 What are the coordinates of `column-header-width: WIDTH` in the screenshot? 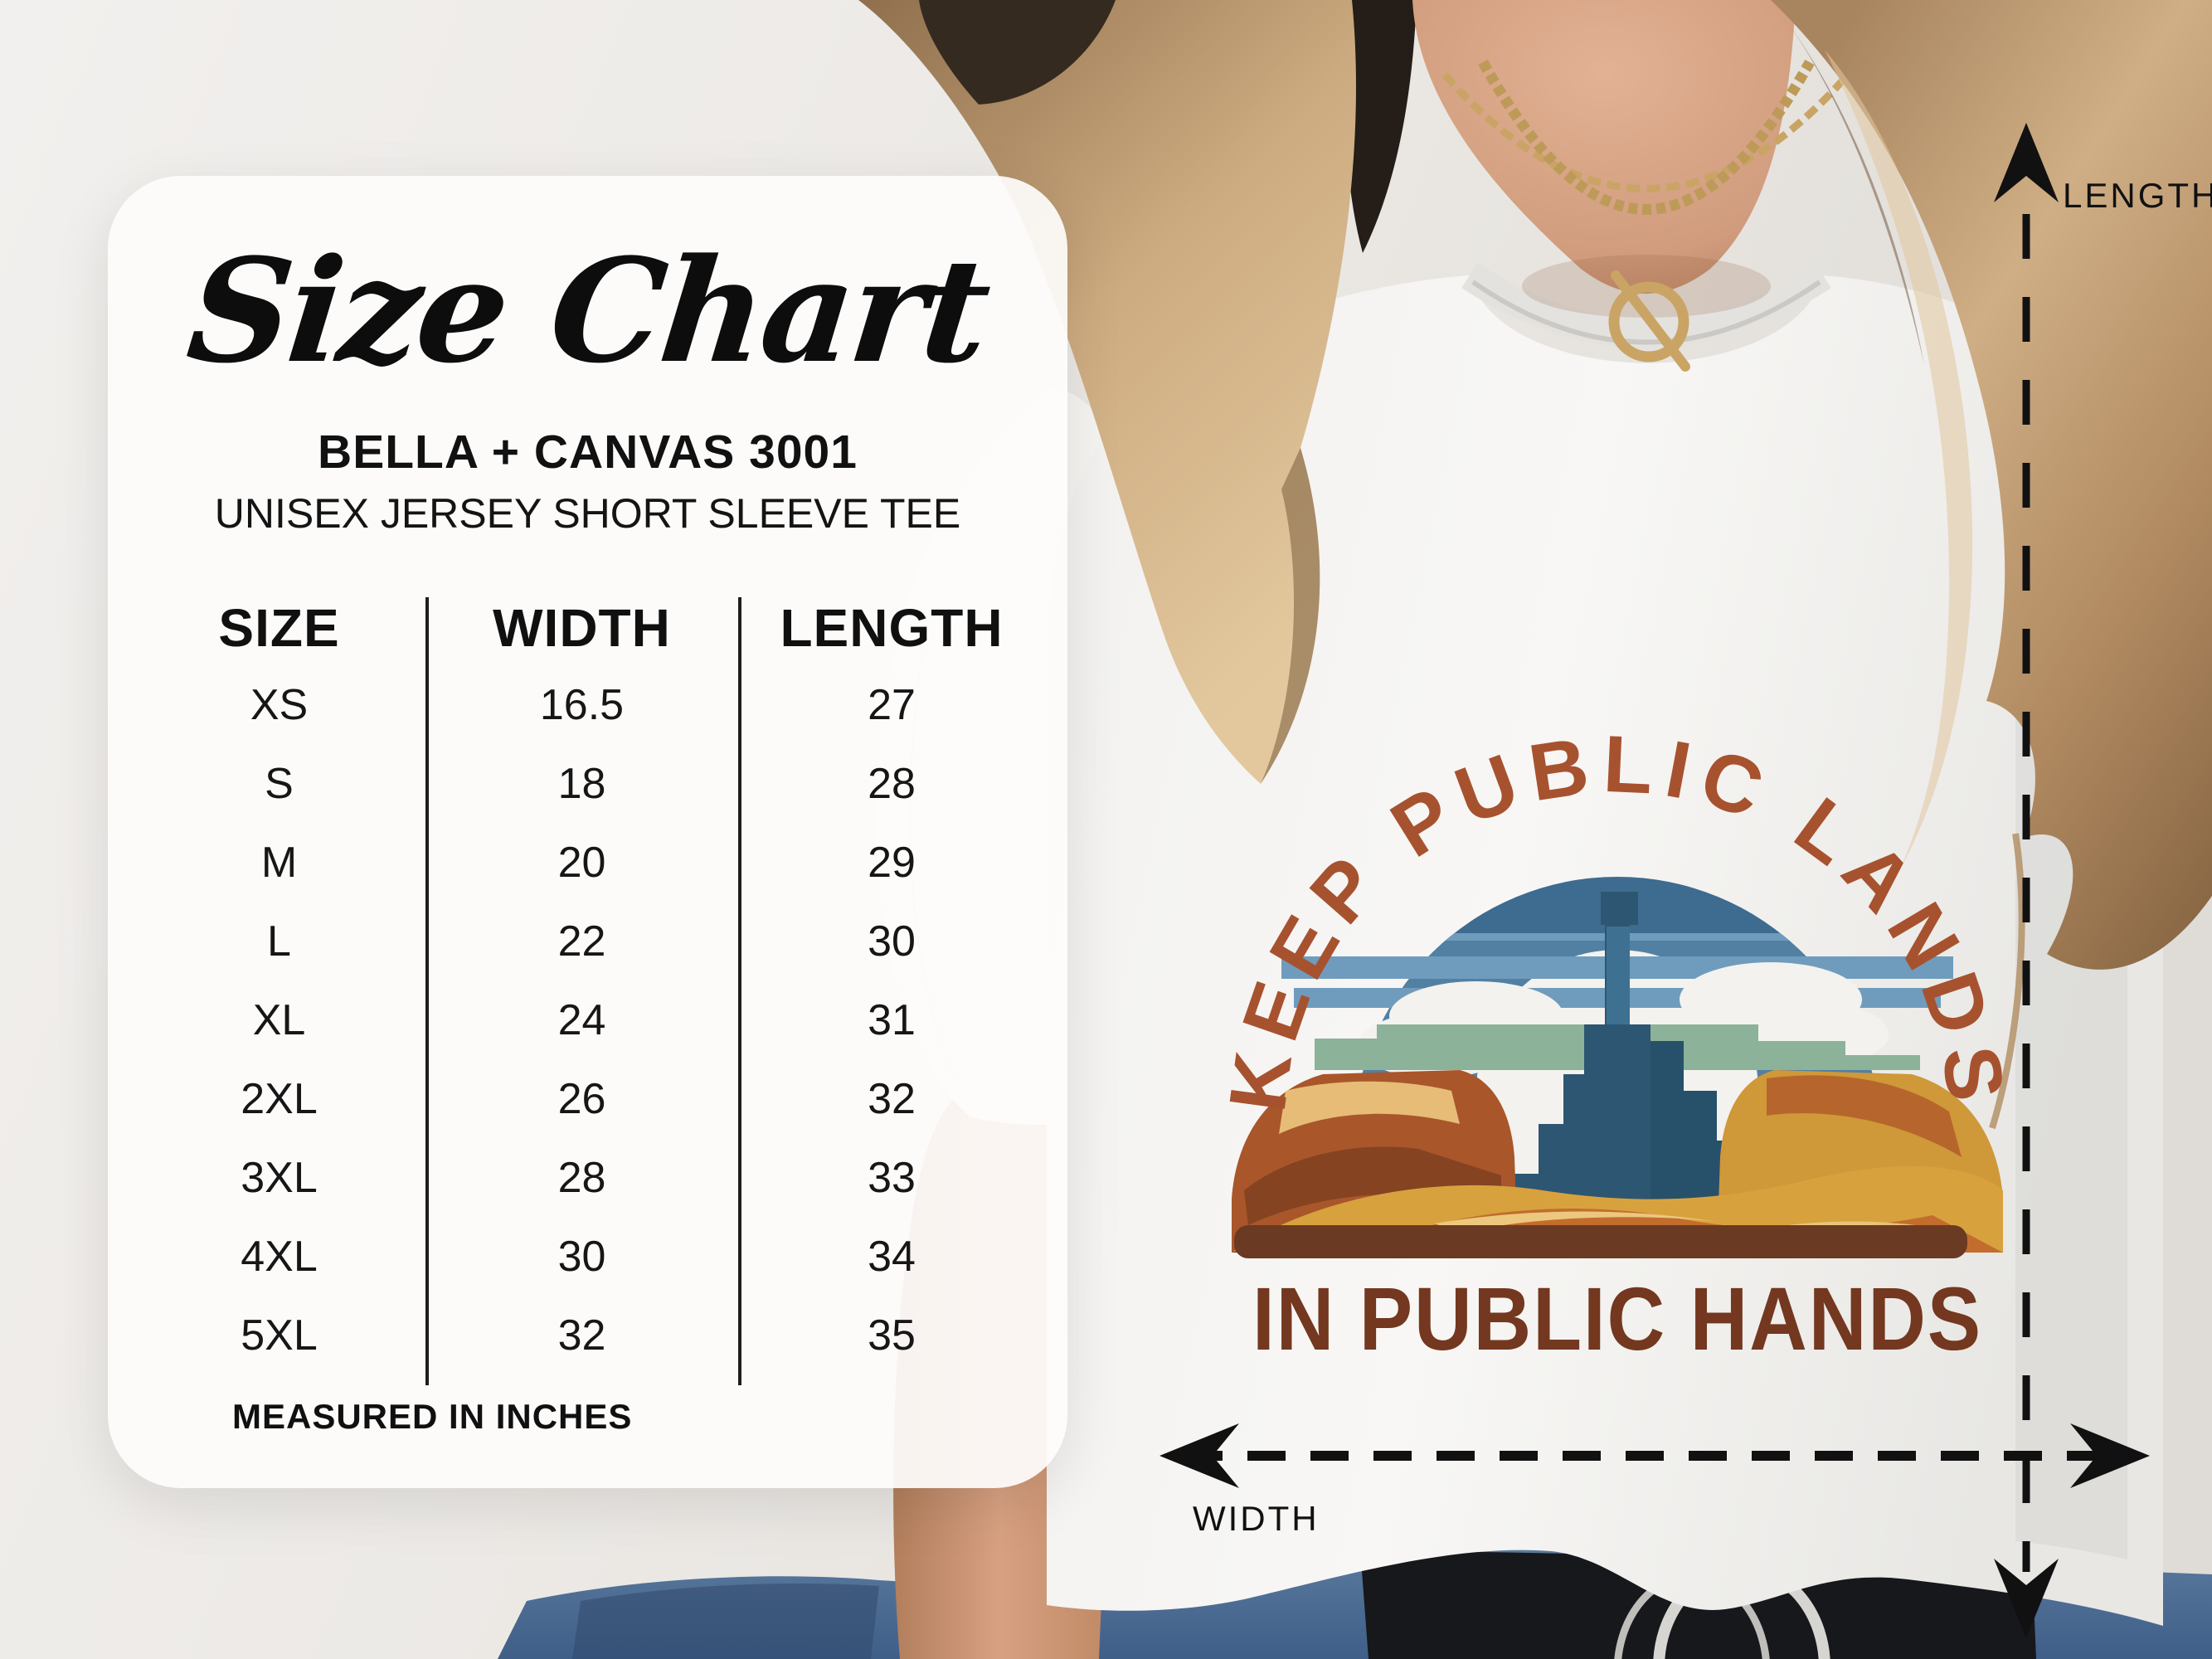 It's located at (582, 628).